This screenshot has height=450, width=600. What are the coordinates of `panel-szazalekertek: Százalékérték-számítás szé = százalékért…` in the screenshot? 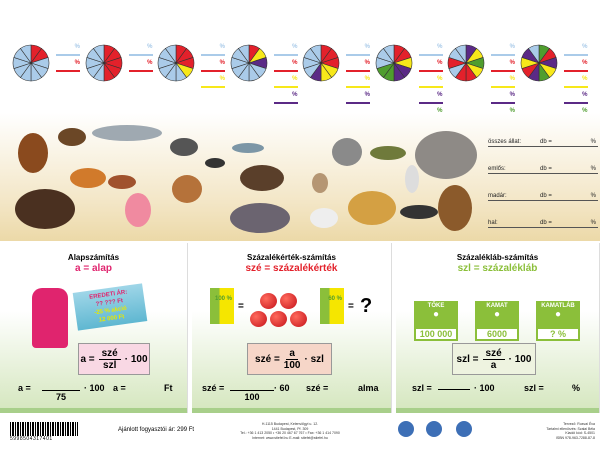 It's located at (292, 328).